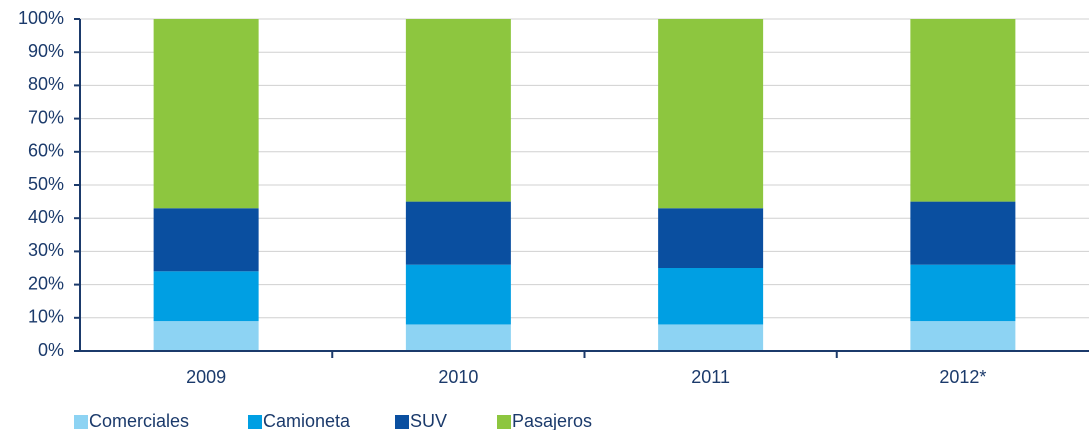 Image resolution: width=1089 pixels, height=430 pixels. Describe the element at coordinates (46, 117) in the screenshot. I see `y-tick-label: 70%` at that location.